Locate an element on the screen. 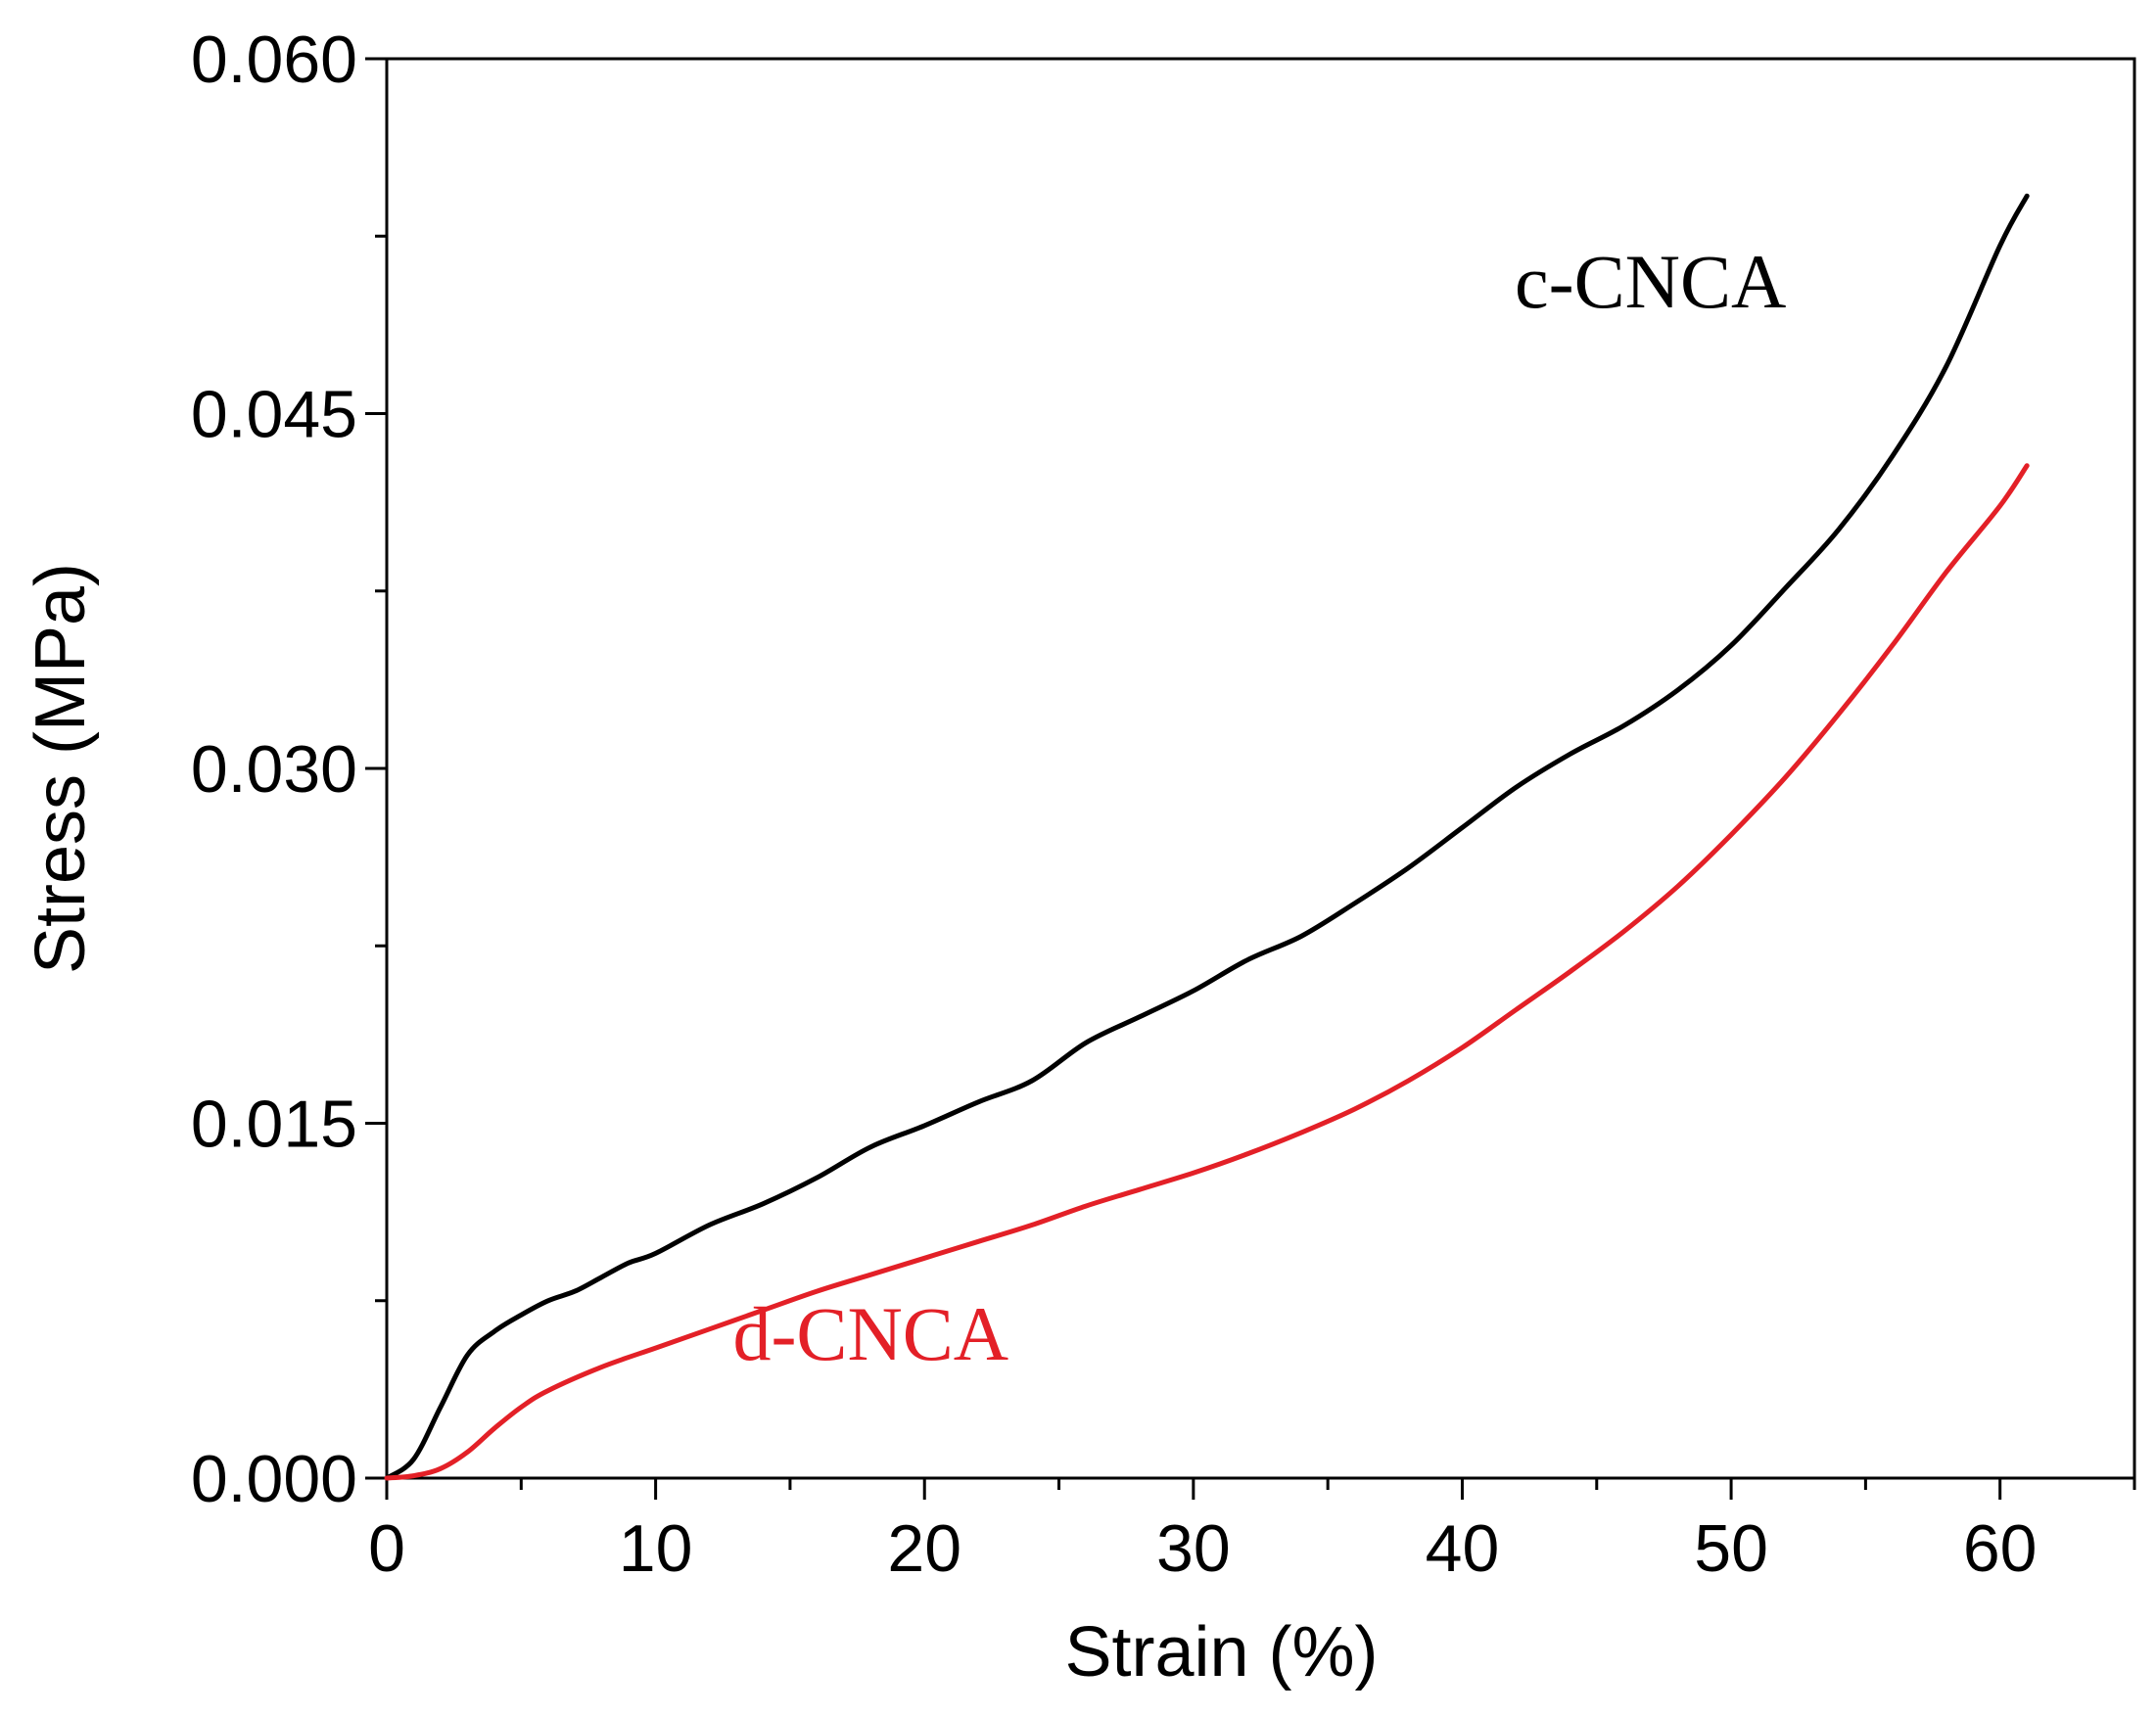 Image resolution: width=2156 pixels, height=1715 pixels. y-tick-label: 0.060 is located at coordinates (274, 60).